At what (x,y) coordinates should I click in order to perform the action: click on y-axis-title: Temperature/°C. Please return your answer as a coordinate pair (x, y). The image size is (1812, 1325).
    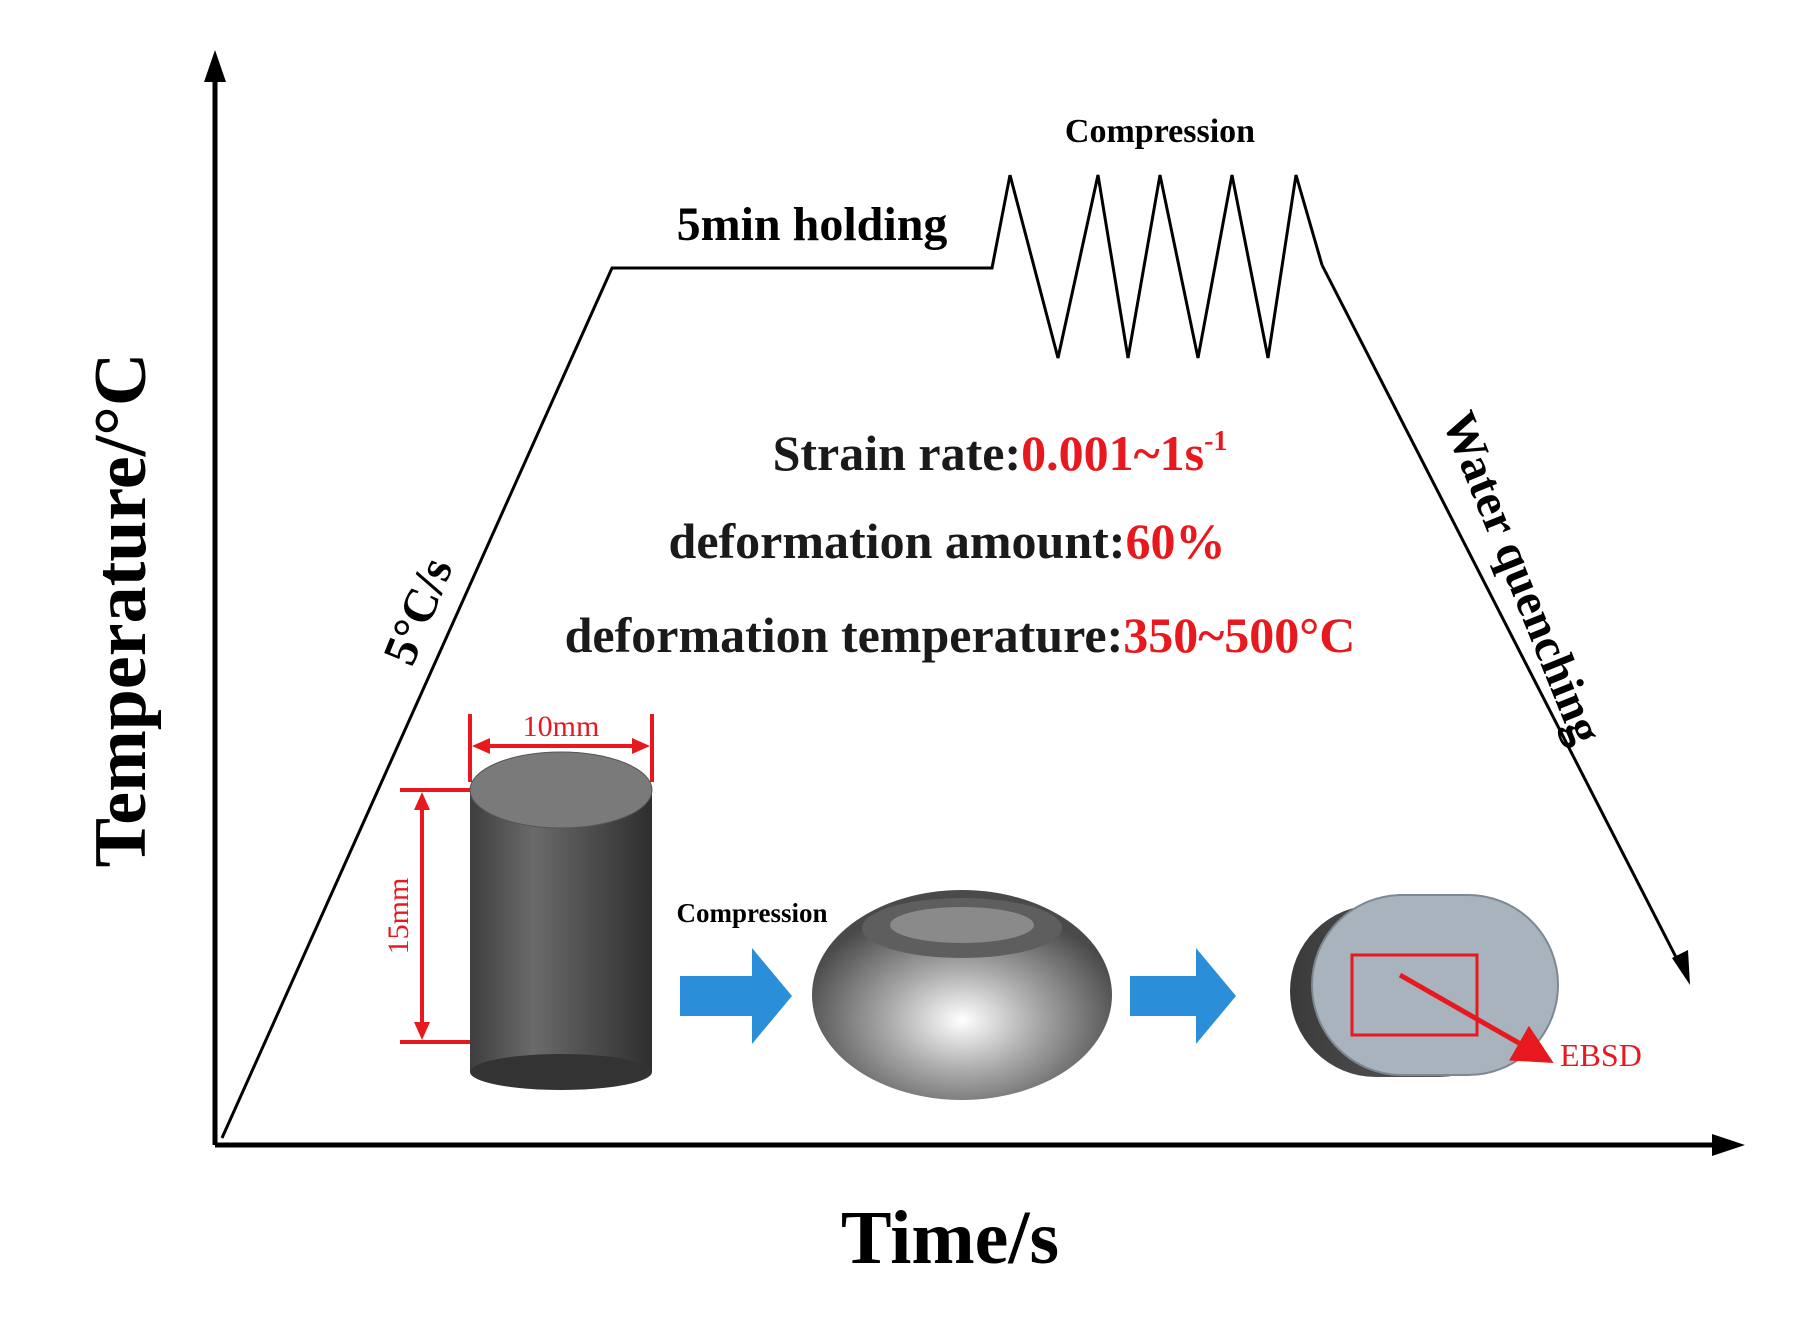
    Looking at the image, I should click on (121, 610).